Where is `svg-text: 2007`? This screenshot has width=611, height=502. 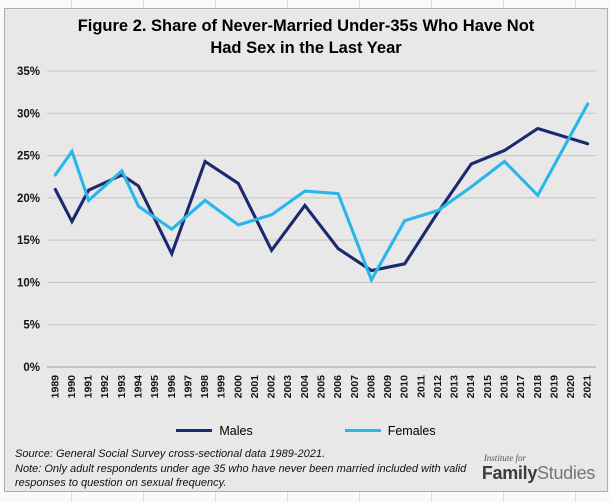 svg-text: 2007 is located at coordinates (355, 387).